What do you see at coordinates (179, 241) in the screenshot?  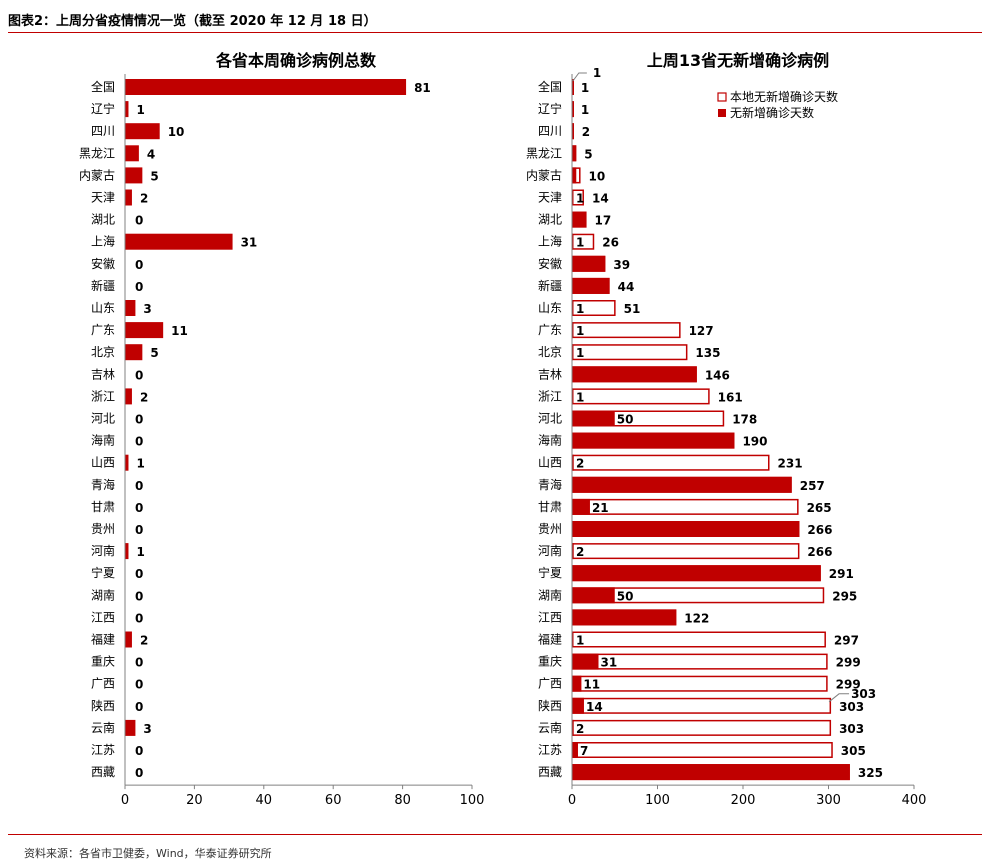 I see `left-bar-上海` at bounding box center [179, 241].